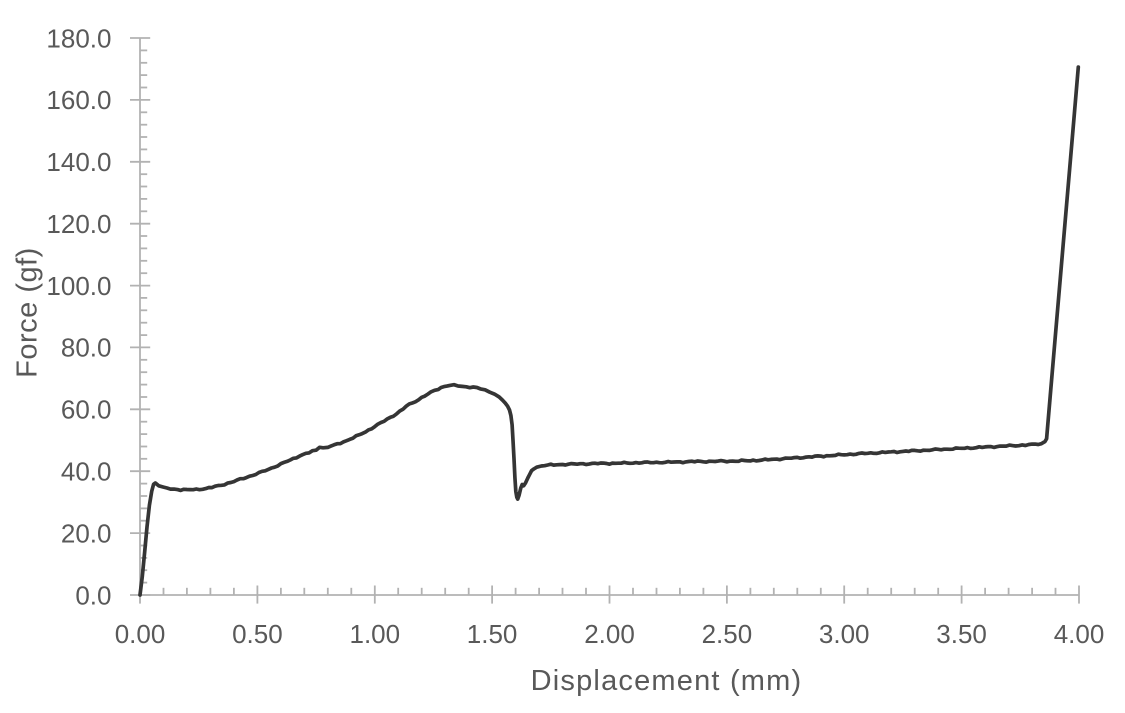 Image resolution: width=1125 pixels, height=713 pixels. I want to click on svg-text: 0.00, so click(140, 634).